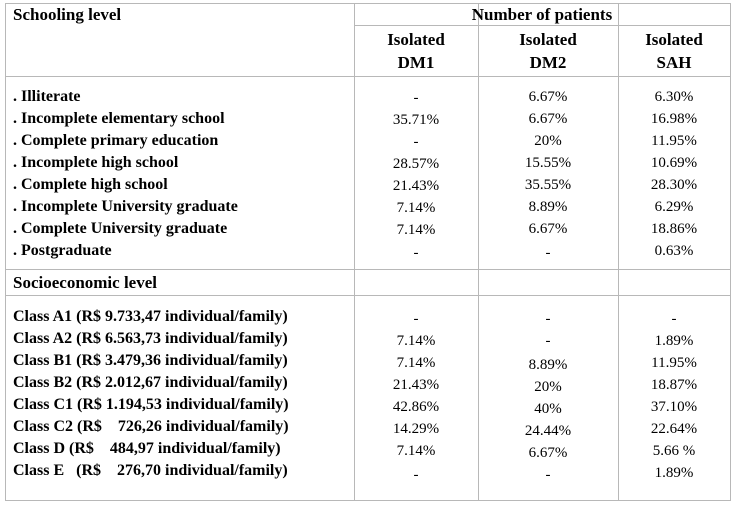 This screenshot has width=735, height=505. What do you see at coordinates (416, 164) in the screenshot?
I see `cell-dm1: 28.57%` at bounding box center [416, 164].